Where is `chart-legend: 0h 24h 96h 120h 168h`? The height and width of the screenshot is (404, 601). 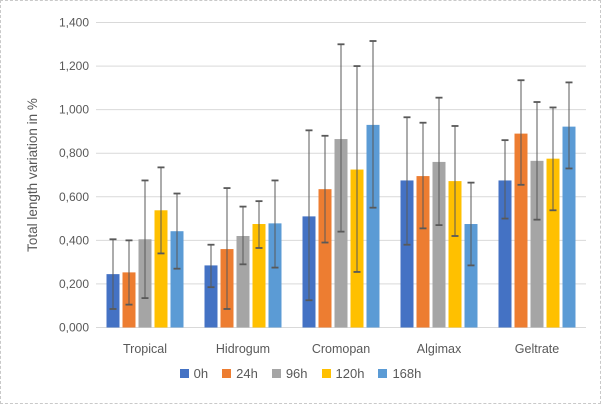 chart-legend: 0h 24h 96h 120h 168h is located at coordinates (300, 373).